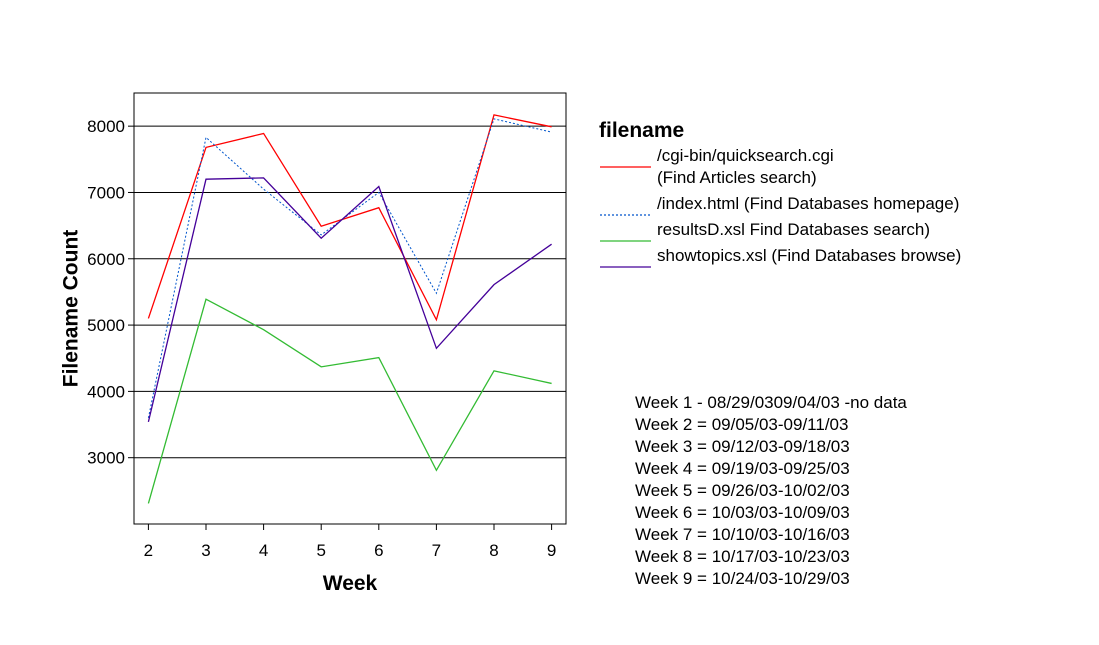 The image size is (1099, 645). Describe the element at coordinates (793, 229) in the screenshot. I see `legend-label: resultsD.xsl Find Databases search)` at that location.